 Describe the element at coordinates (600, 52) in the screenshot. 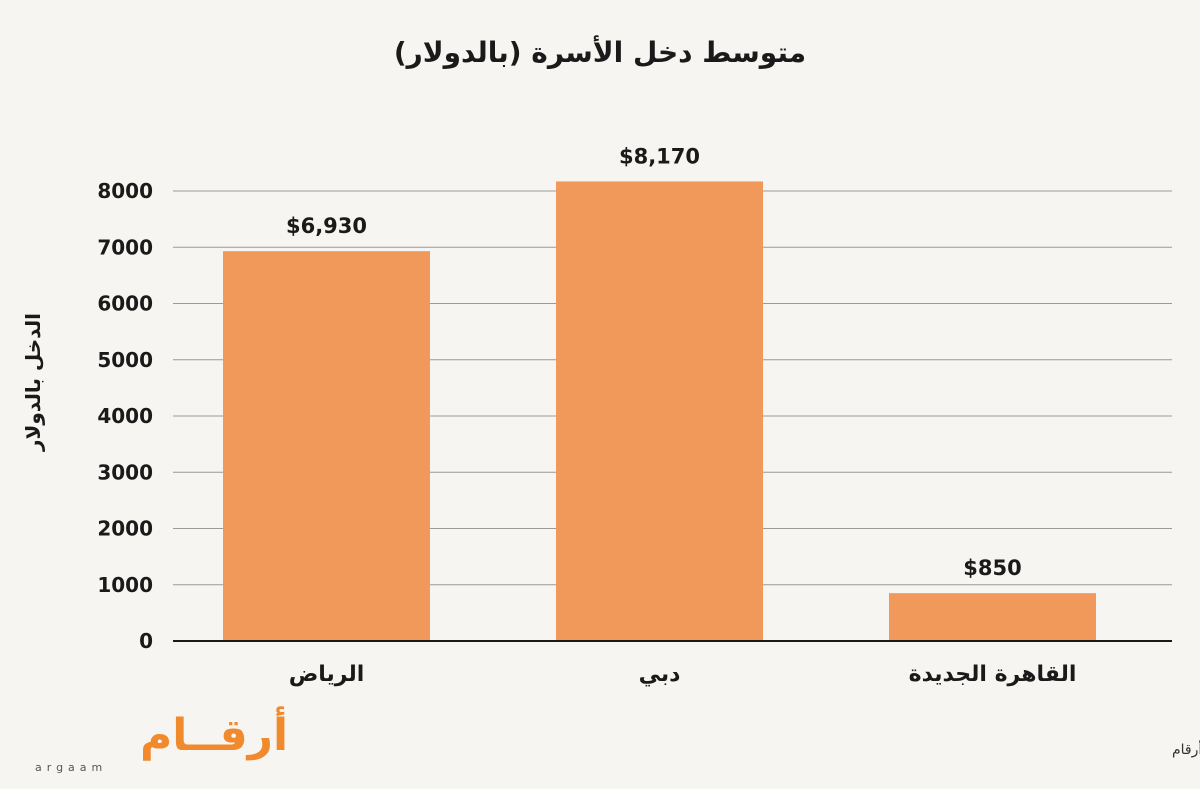

I see `chart-title: متوسط دخل الأسرة (بالدولار)` at that location.